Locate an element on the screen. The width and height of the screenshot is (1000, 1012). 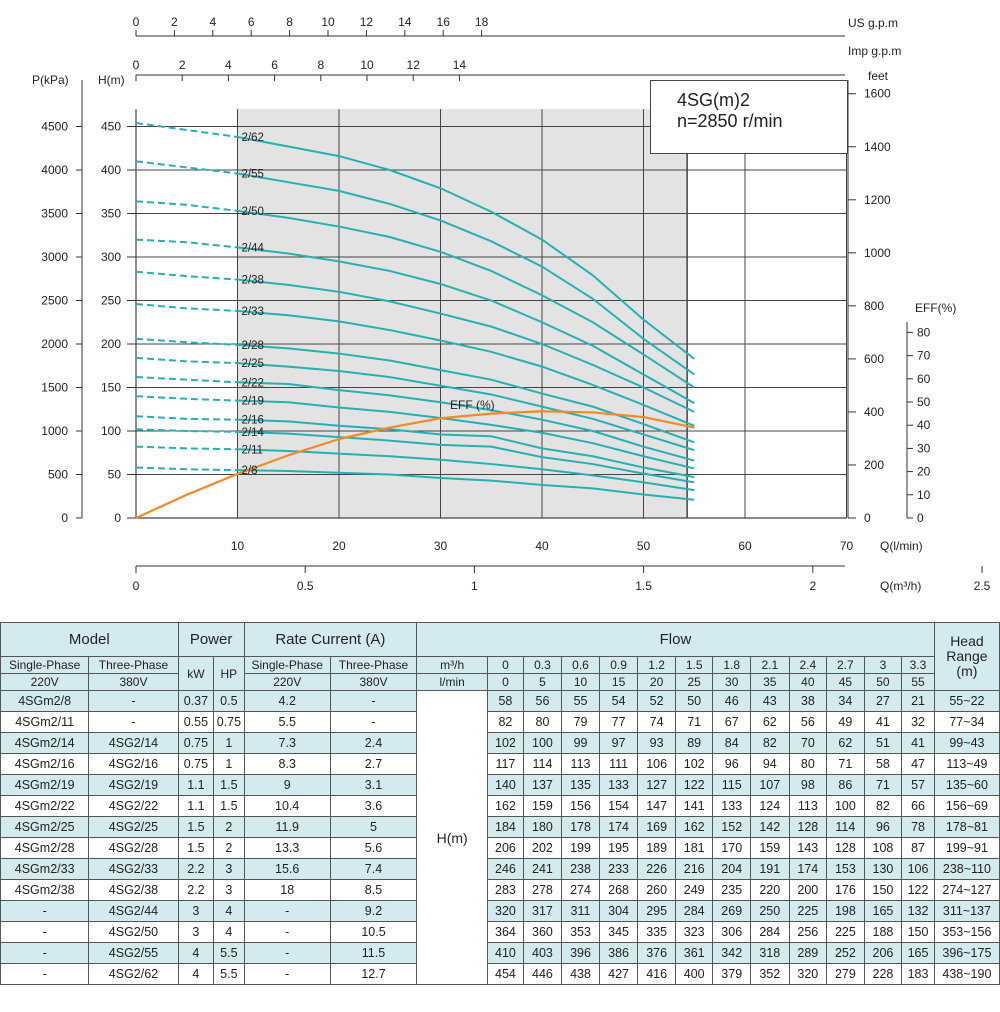
head-label-cell: H(m) is located at coordinates (452, 837).